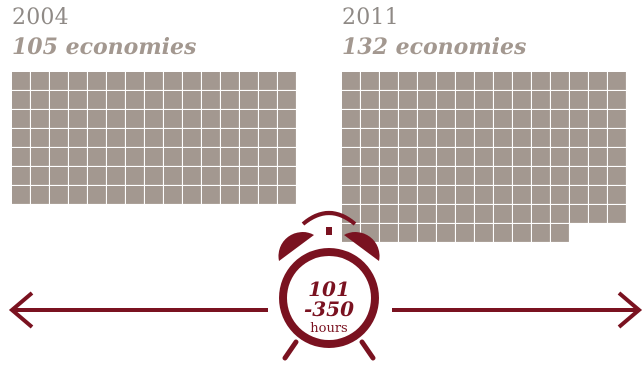  I want to click on arrow-left-icon, so click(138, 310).